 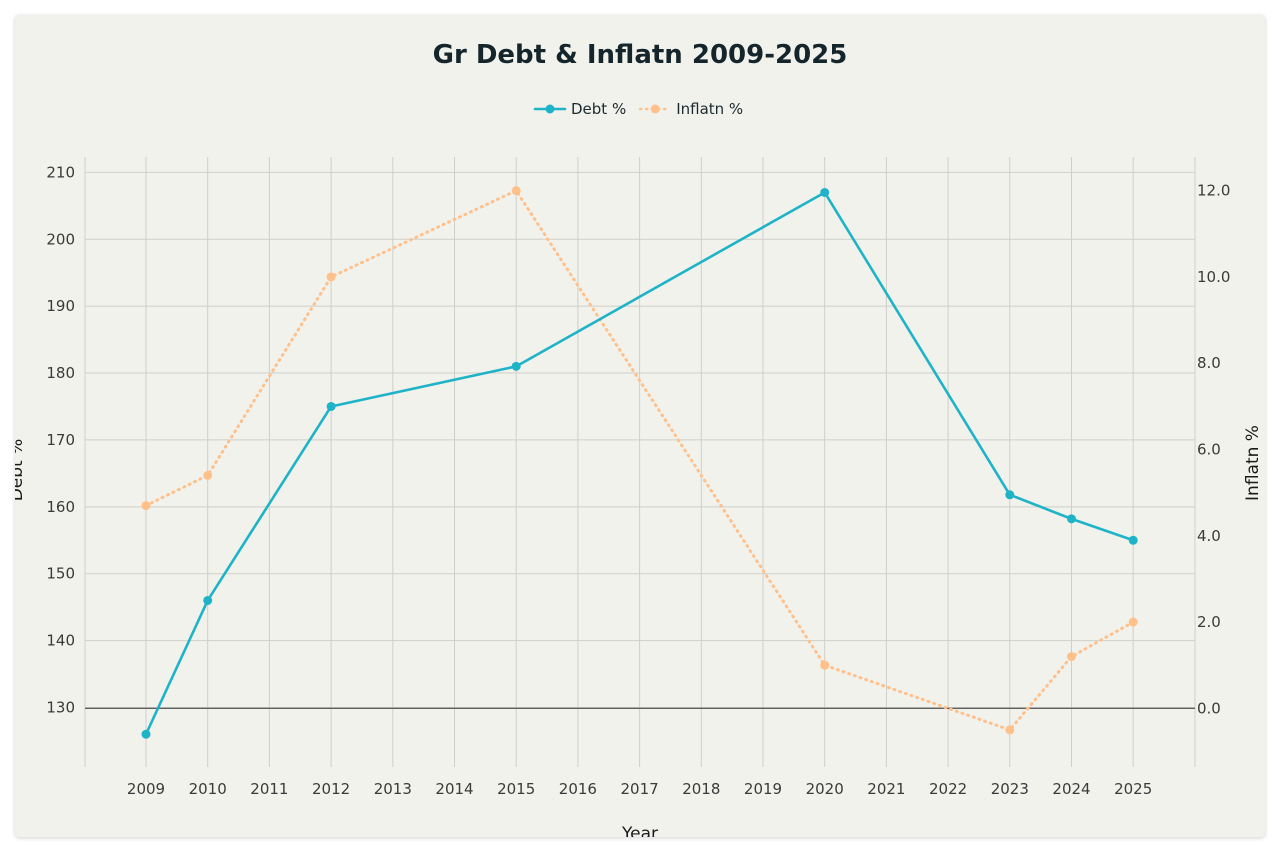 I want to click on y-axis-title: Debt %, so click(x=21, y=470).